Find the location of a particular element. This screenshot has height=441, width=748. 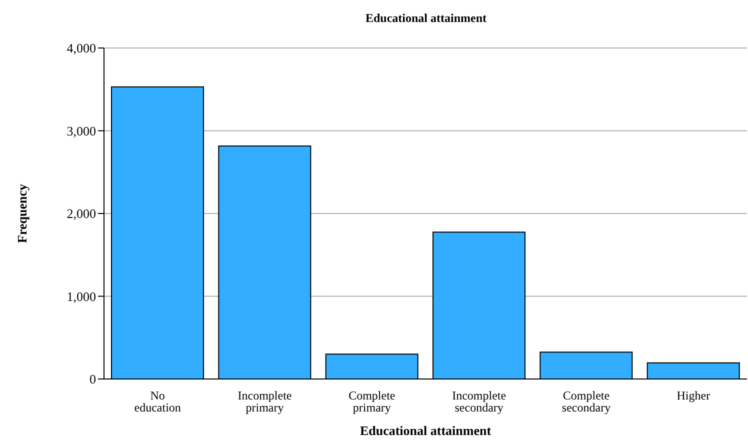

x-tick-label: Incomplete secondary is located at coordinates (479, 401).